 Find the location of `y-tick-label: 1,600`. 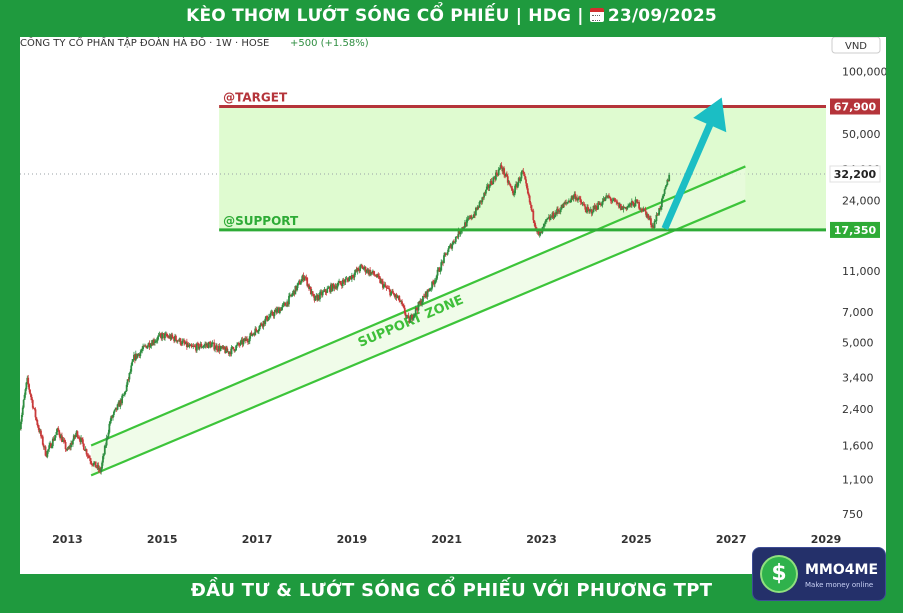

y-tick-label: 1,600 is located at coordinates (858, 446).